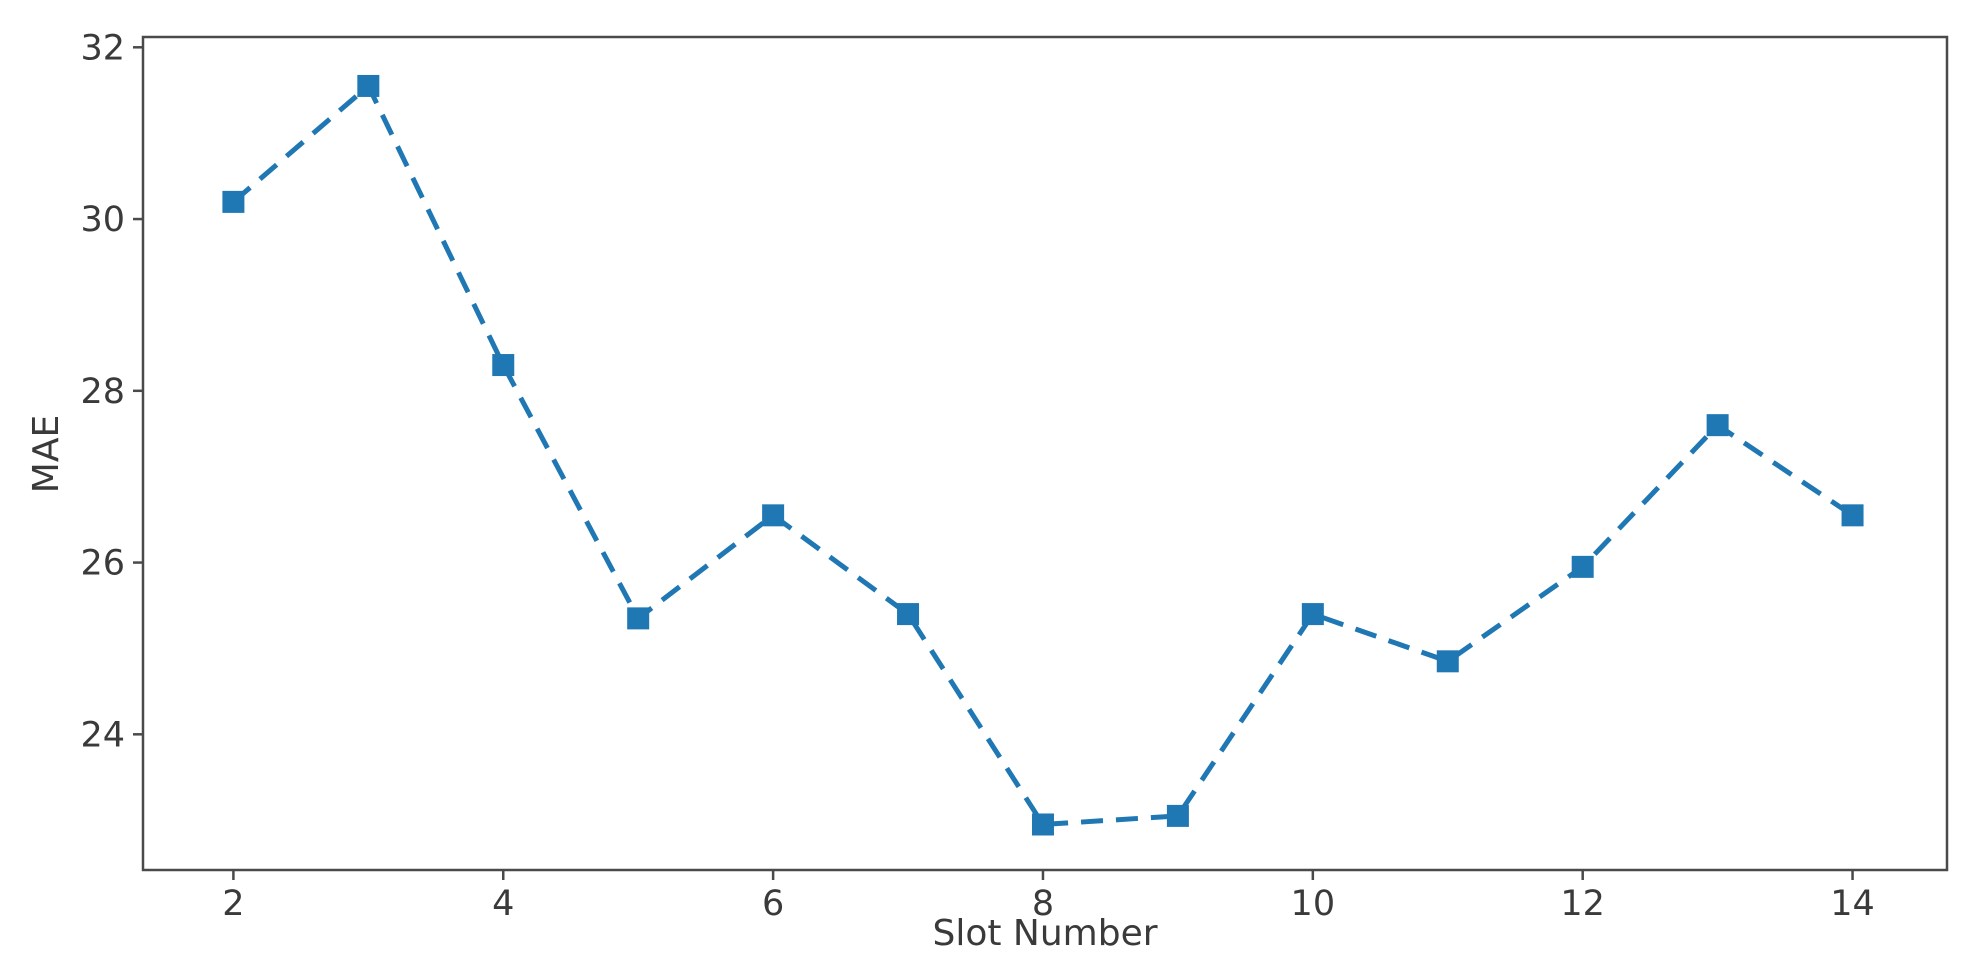  Describe the element at coordinates (102, 735) in the screenshot. I see `y-tick-label: 24` at that location.